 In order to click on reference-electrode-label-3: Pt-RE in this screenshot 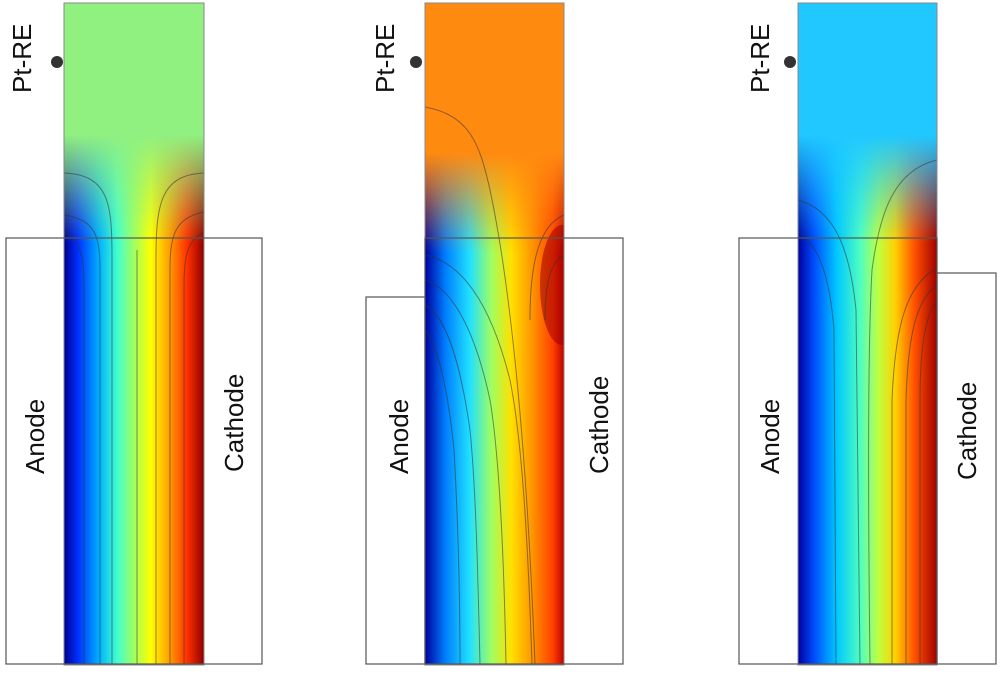, I will do `click(760, 58)`.